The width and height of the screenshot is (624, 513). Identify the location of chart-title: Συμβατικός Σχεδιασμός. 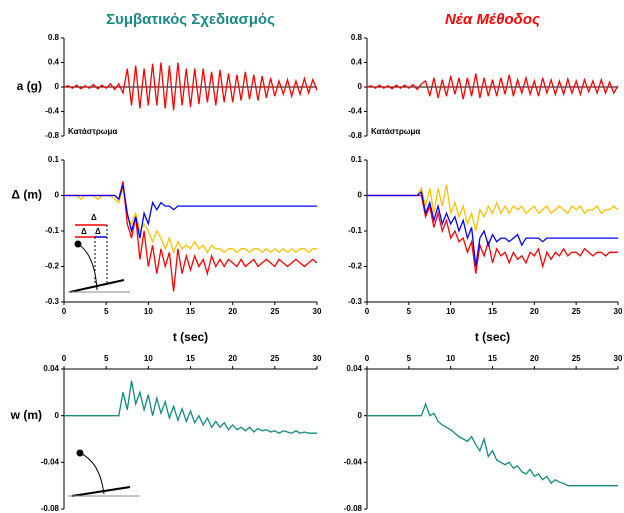
(190, 19).